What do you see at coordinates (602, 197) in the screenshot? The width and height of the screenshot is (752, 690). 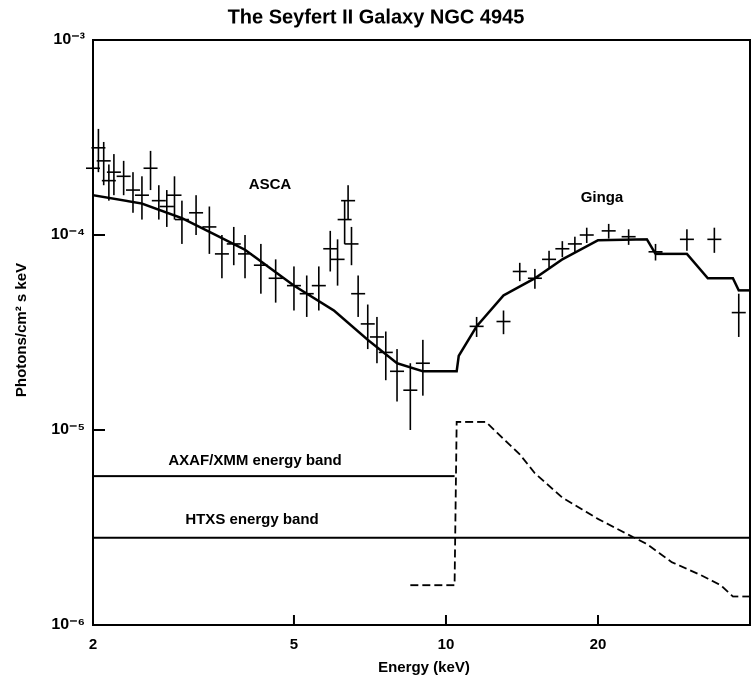 I see `series-label: Ginga` at bounding box center [602, 197].